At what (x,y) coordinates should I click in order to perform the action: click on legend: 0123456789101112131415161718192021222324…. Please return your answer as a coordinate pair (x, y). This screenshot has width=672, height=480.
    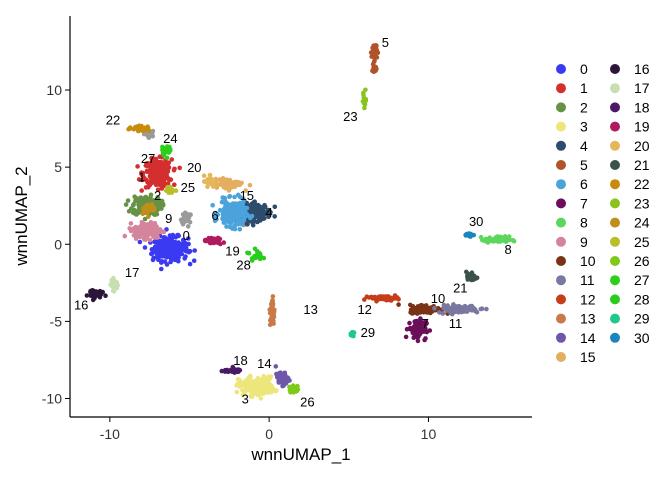
    Looking at the image, I should click on (603, 213).